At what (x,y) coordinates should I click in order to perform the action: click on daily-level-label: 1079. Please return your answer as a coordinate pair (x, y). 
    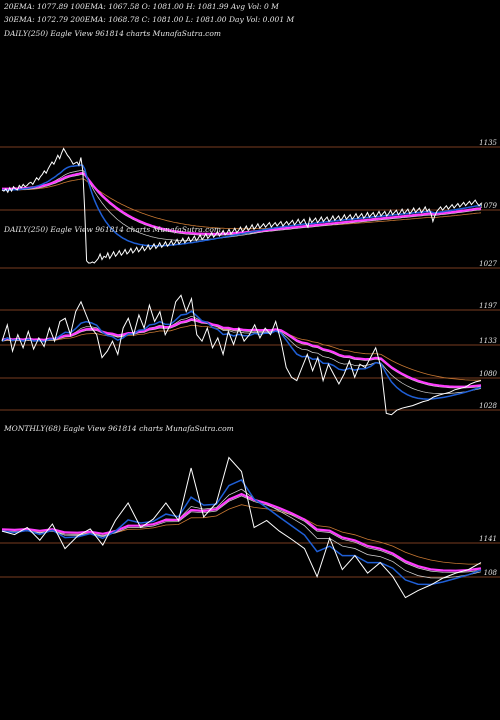
    Looking at the image, I should click on (488, 206).